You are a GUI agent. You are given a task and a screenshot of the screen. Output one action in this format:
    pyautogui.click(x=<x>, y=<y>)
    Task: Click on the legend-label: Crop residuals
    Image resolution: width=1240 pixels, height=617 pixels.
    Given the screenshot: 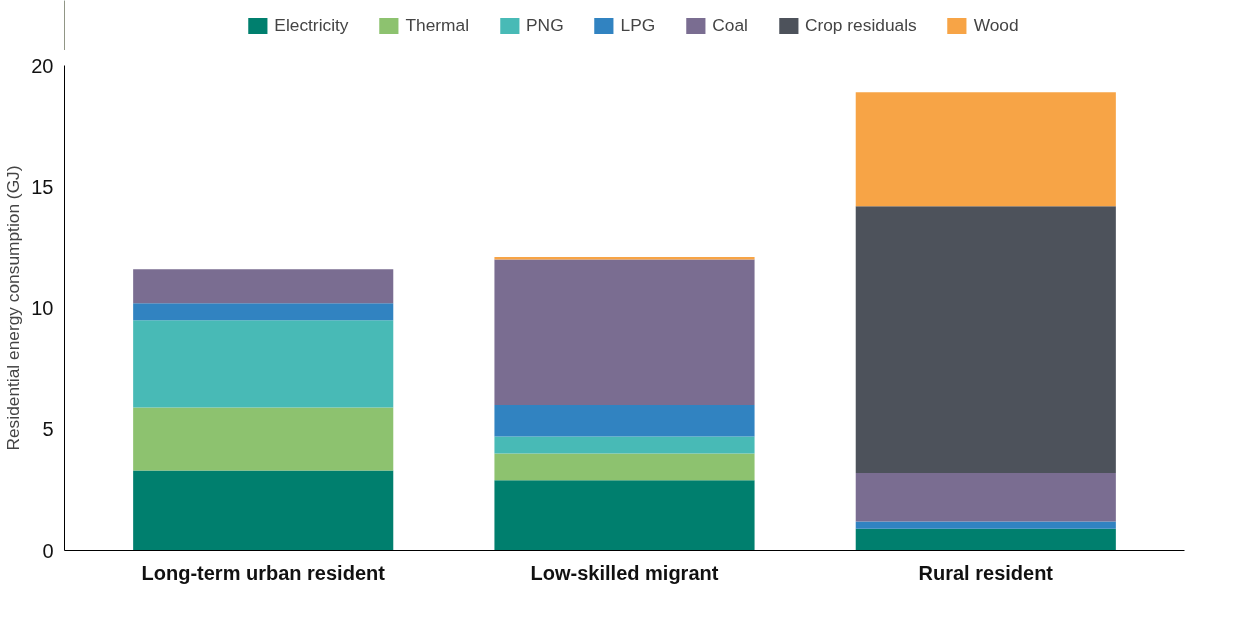 What is the action you would take?
    pyautogui.click(x=860, y=25)
    